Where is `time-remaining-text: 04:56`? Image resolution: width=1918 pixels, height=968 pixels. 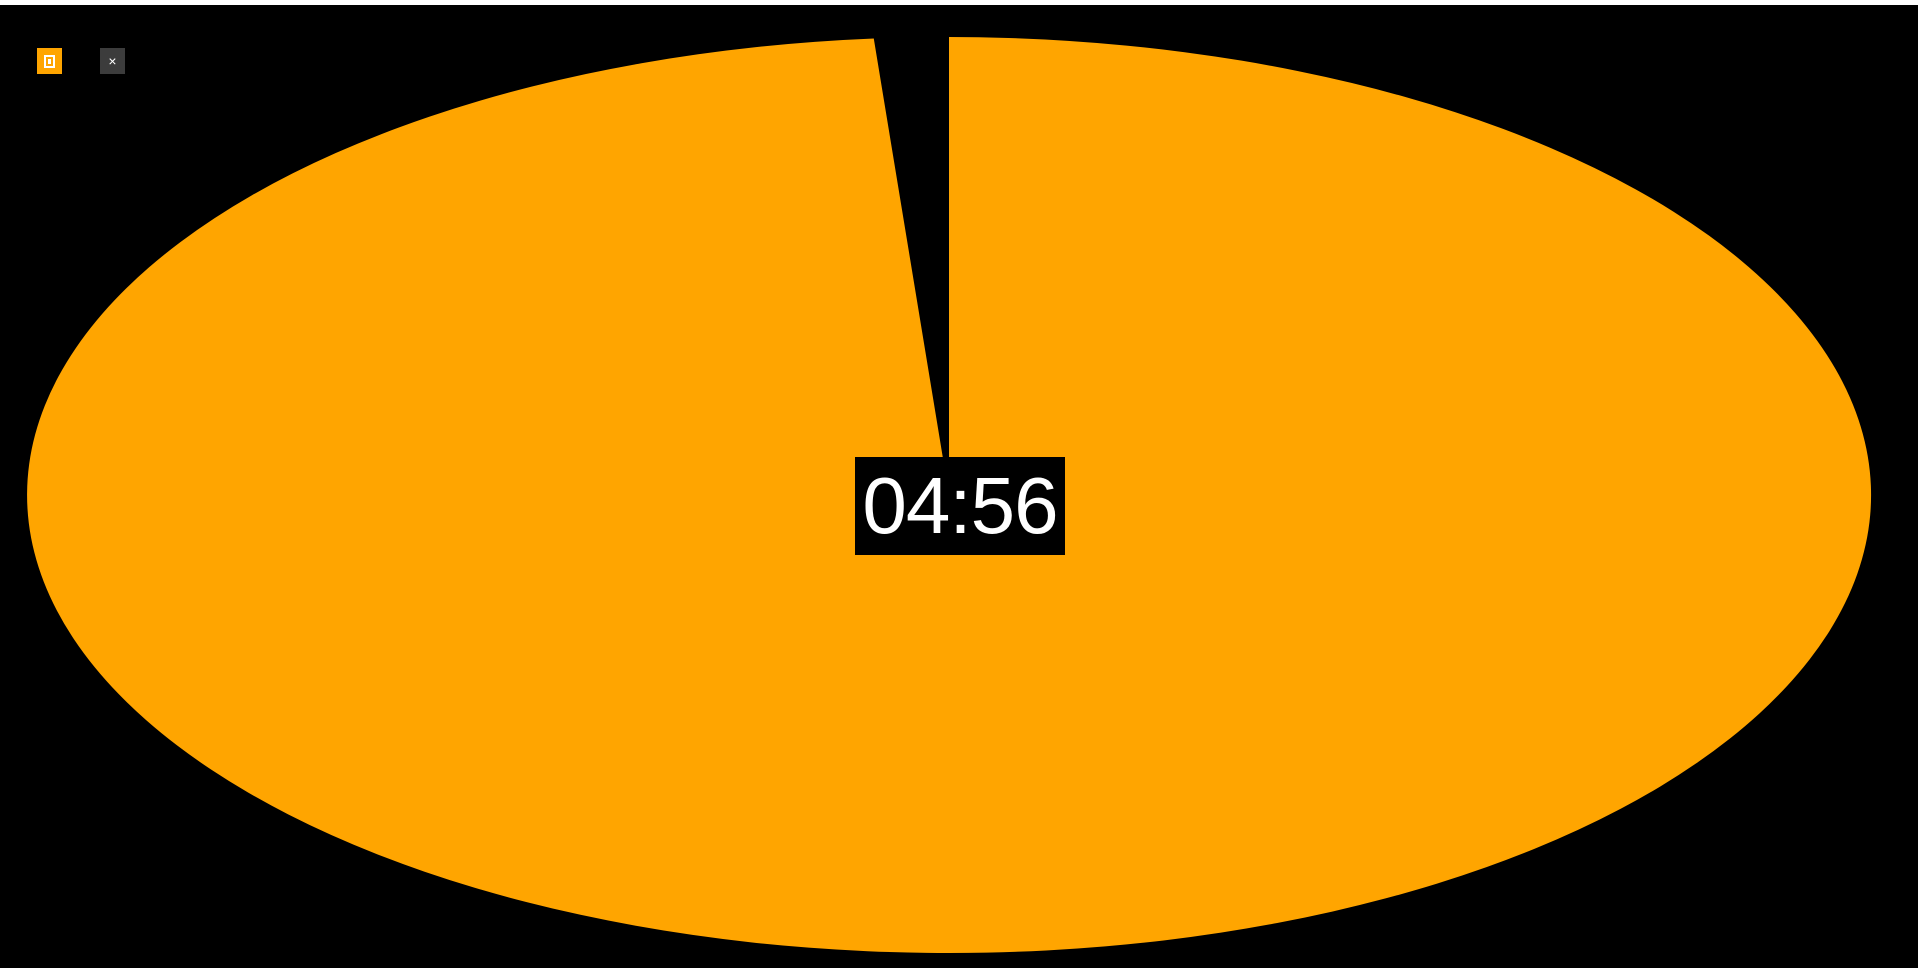
time-remaining-text: 04:56 is located at coordinates (960, 505).